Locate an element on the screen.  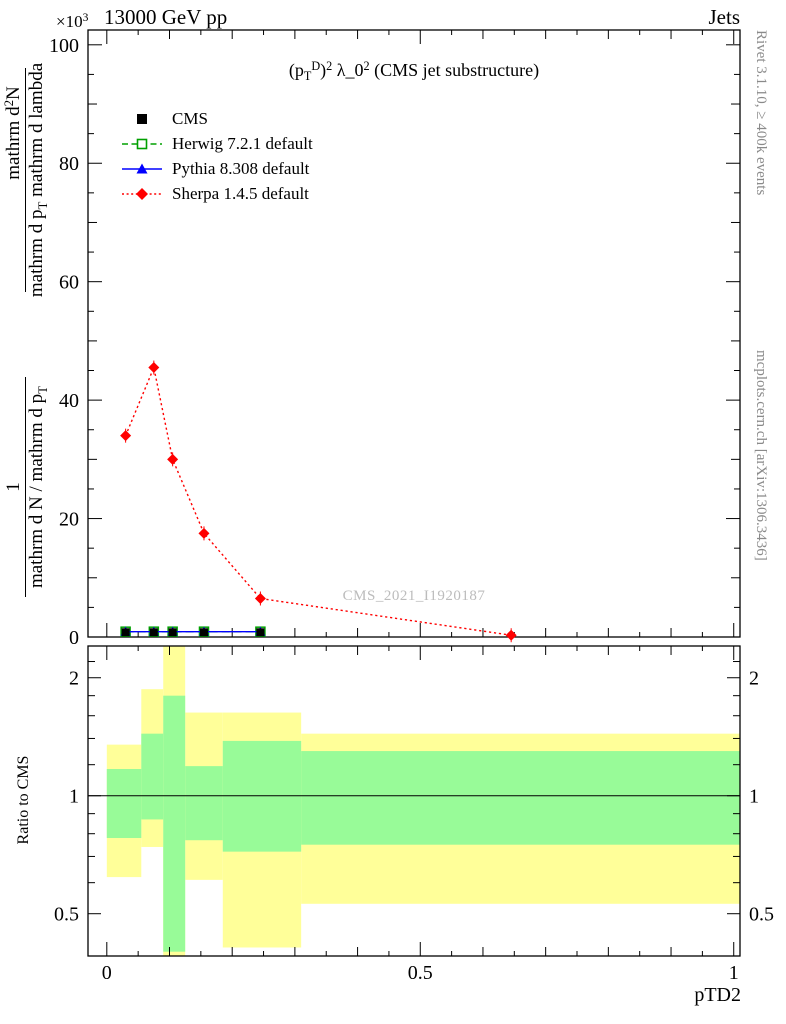
y-axis-label-one: 1 is located at coordinates (13, 487).